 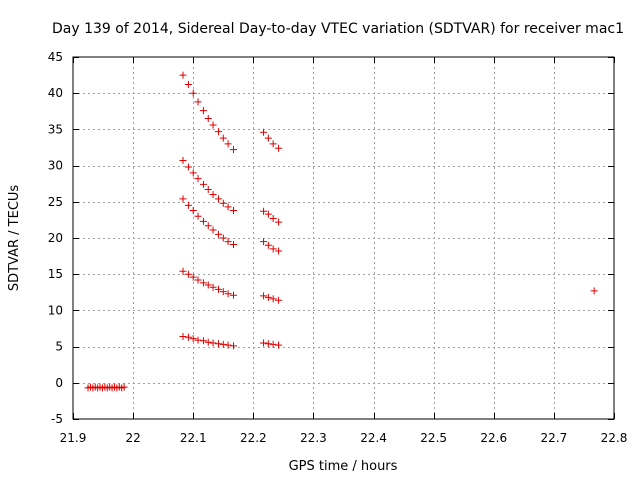 What do you see at coordinates (55, 57) in the screenshot?
I see `y-tick-label: 45` at bounding box center [55, 57].